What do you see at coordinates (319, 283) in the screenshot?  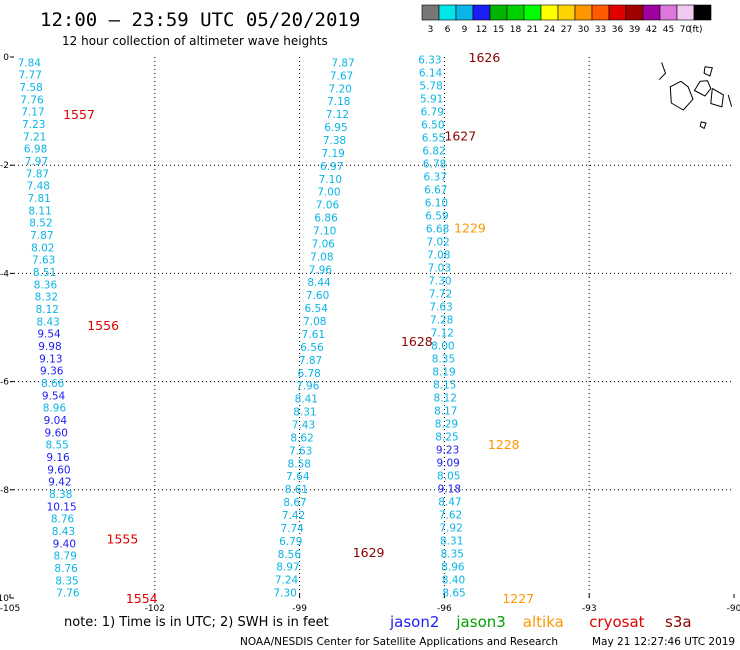 I see `wave-height-value: 8.44` at bounding box center [319, 283].